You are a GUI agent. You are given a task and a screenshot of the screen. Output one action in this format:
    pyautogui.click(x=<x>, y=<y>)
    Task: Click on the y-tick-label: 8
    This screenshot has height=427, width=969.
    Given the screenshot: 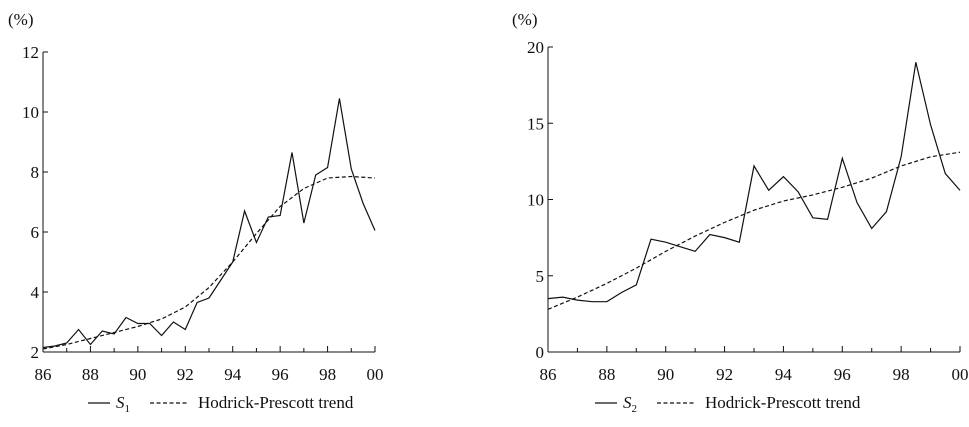 What is the action you would take?
    pyautogui.click(x=35, y=172)
    